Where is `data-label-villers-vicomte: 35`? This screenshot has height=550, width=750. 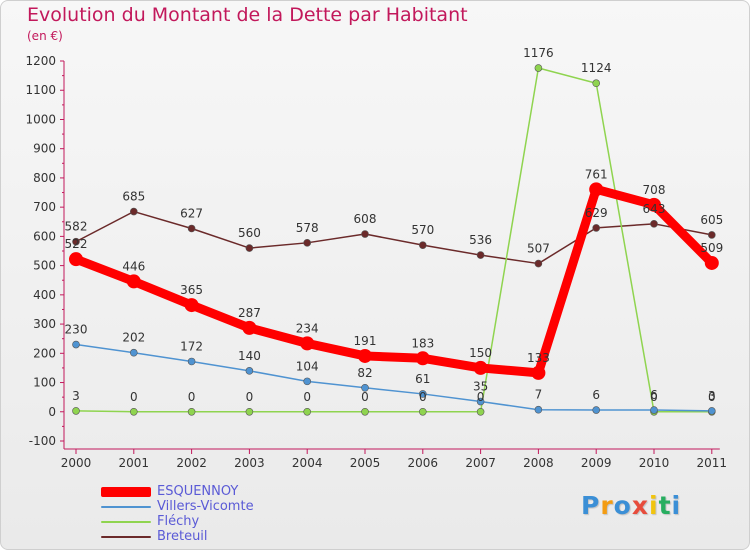
data-label-villers-vicomte: 35 is located at coordinates (480, 387).